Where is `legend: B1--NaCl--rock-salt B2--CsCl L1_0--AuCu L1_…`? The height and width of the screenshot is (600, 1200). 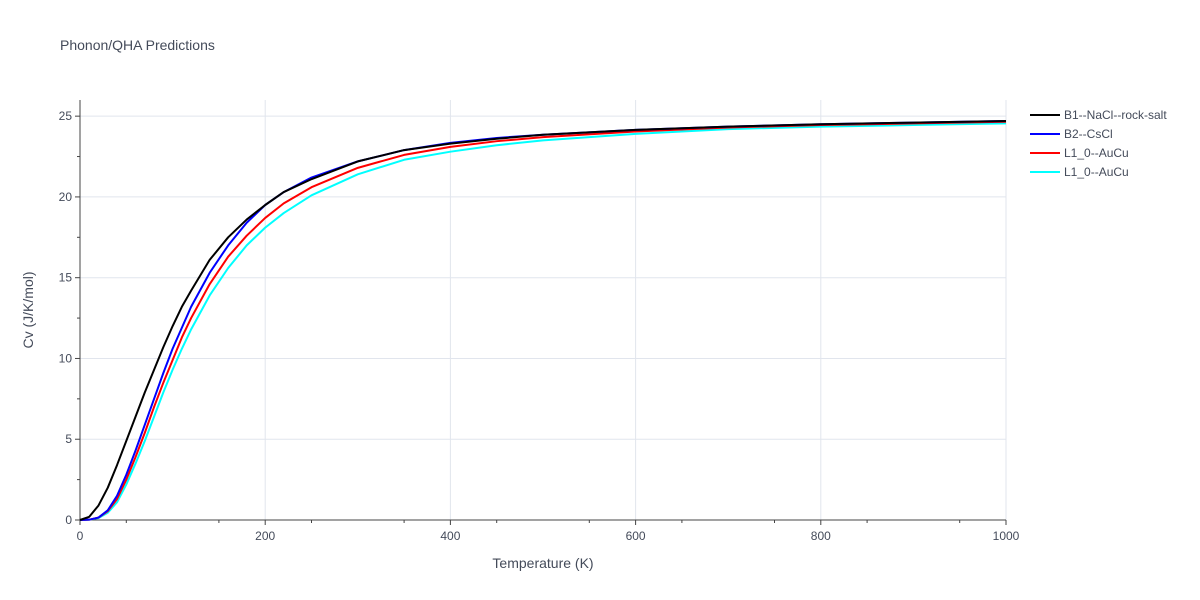
legend: B1--NaCl--rock-salt B2--CsCl L1_0--AuCu L1_… is located at coordinates (1098, 143).